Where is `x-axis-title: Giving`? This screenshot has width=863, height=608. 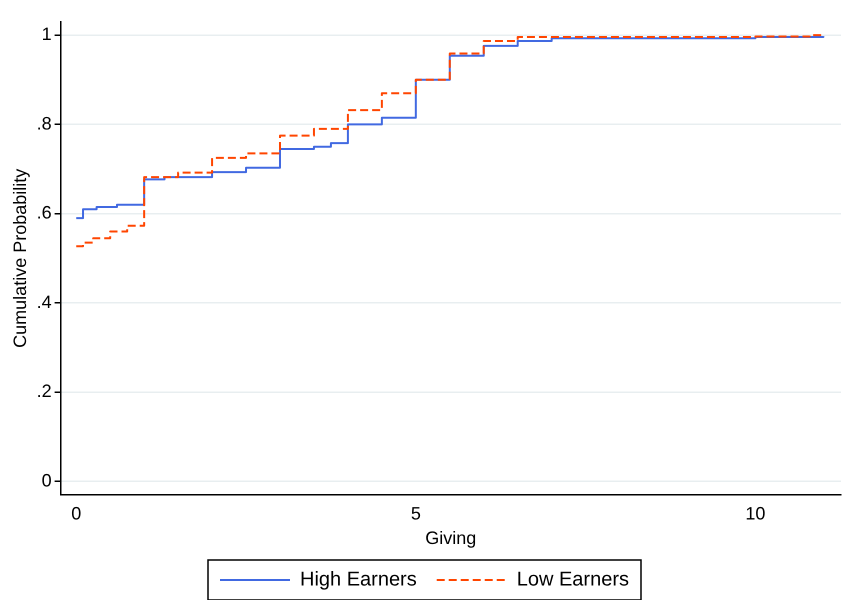
x-axis-title: Giving is located at coordinates (450, 538).